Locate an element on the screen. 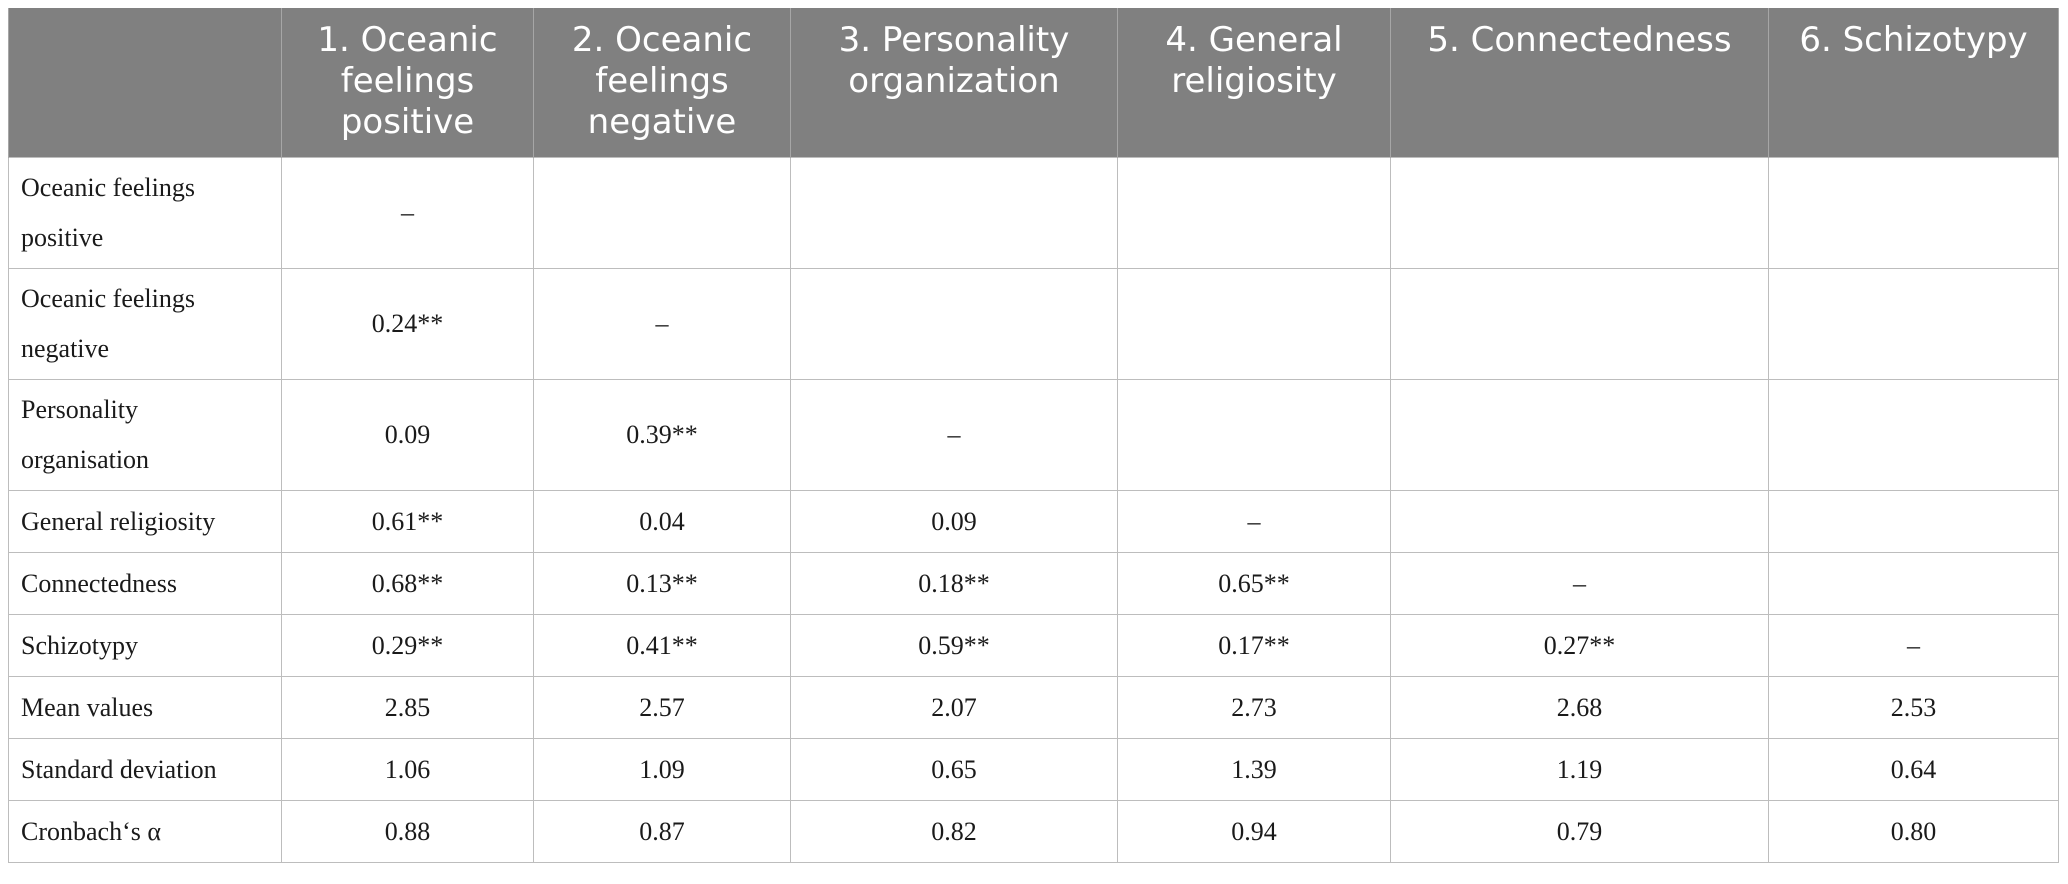 This screenshot has height=884, width=2068. table-cell: 0.04 is located at coordinates (662, 521).